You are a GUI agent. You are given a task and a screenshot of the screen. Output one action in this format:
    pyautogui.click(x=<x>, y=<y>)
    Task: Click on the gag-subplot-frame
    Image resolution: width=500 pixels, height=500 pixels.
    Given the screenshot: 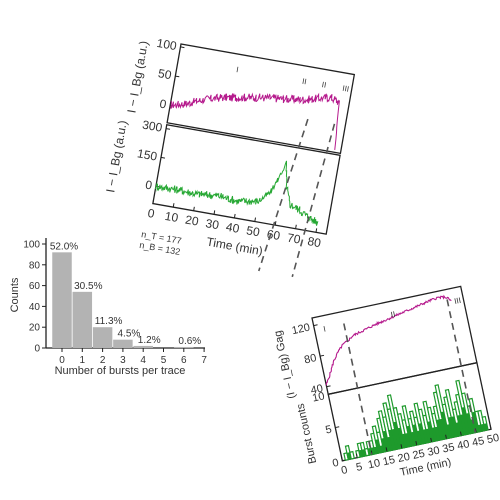 What is the action you would take?
    pyautogui.click(x=394, y=340)
    